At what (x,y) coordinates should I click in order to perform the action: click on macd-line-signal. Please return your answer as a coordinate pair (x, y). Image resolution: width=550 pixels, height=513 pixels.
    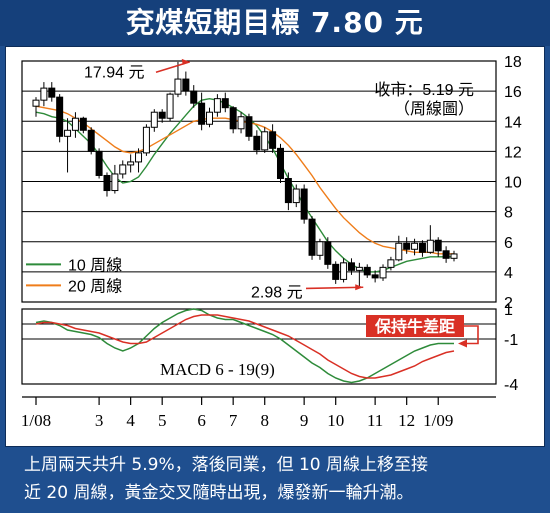
    Looking at the image, I should click on (245, 346).